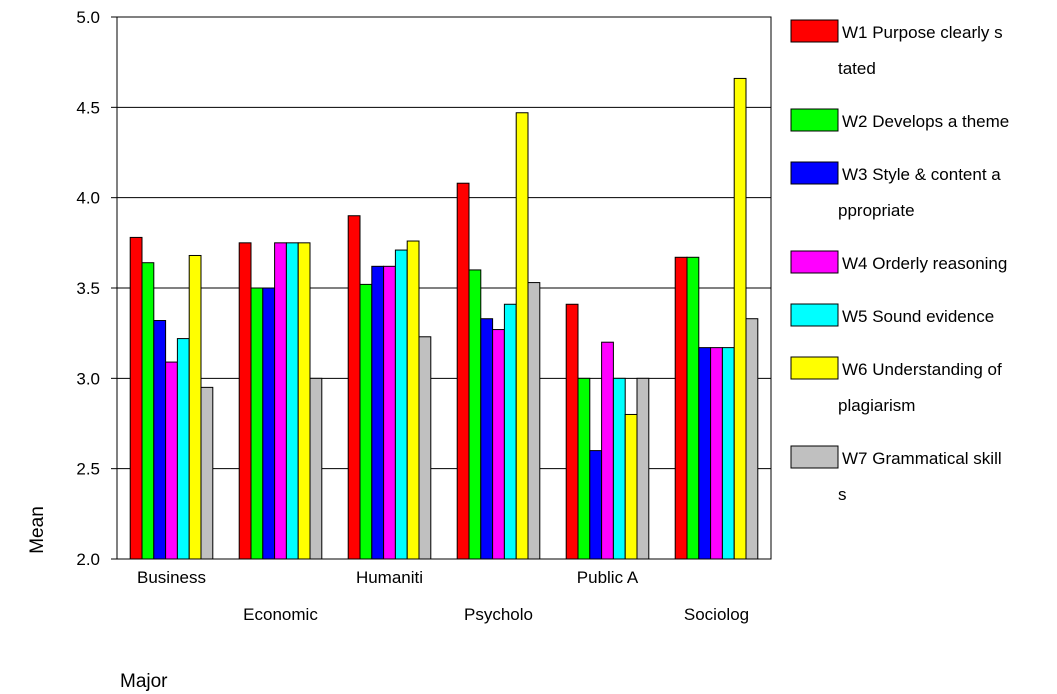 The height and width of the screenshot is (694, 1057). I want to click on y-tick-label: 3.5, so click(88, 288).